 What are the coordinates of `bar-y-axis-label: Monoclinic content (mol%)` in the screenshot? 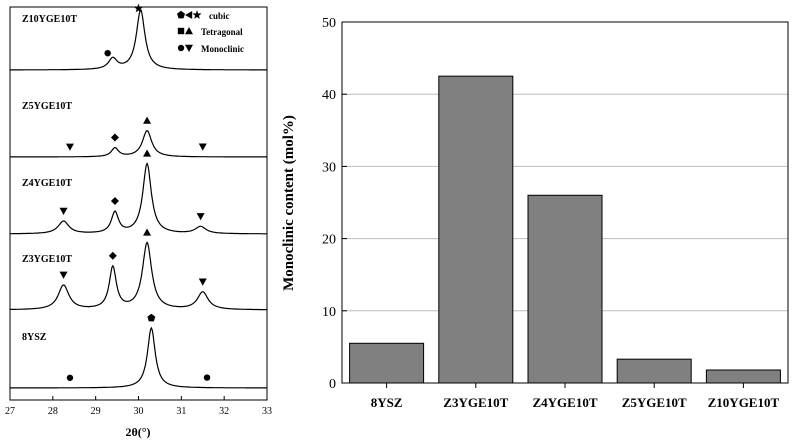 It's located at (289, 203).